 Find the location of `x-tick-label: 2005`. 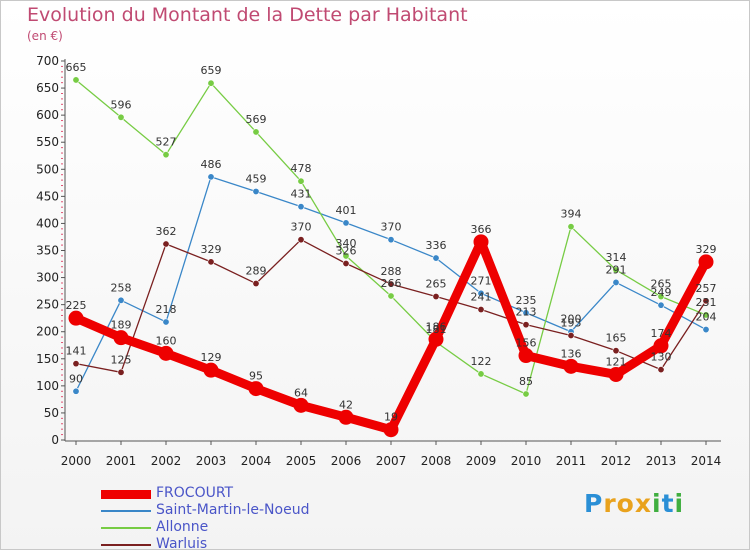

x-tick-label: 2005 is located at coordinates (301, 461).